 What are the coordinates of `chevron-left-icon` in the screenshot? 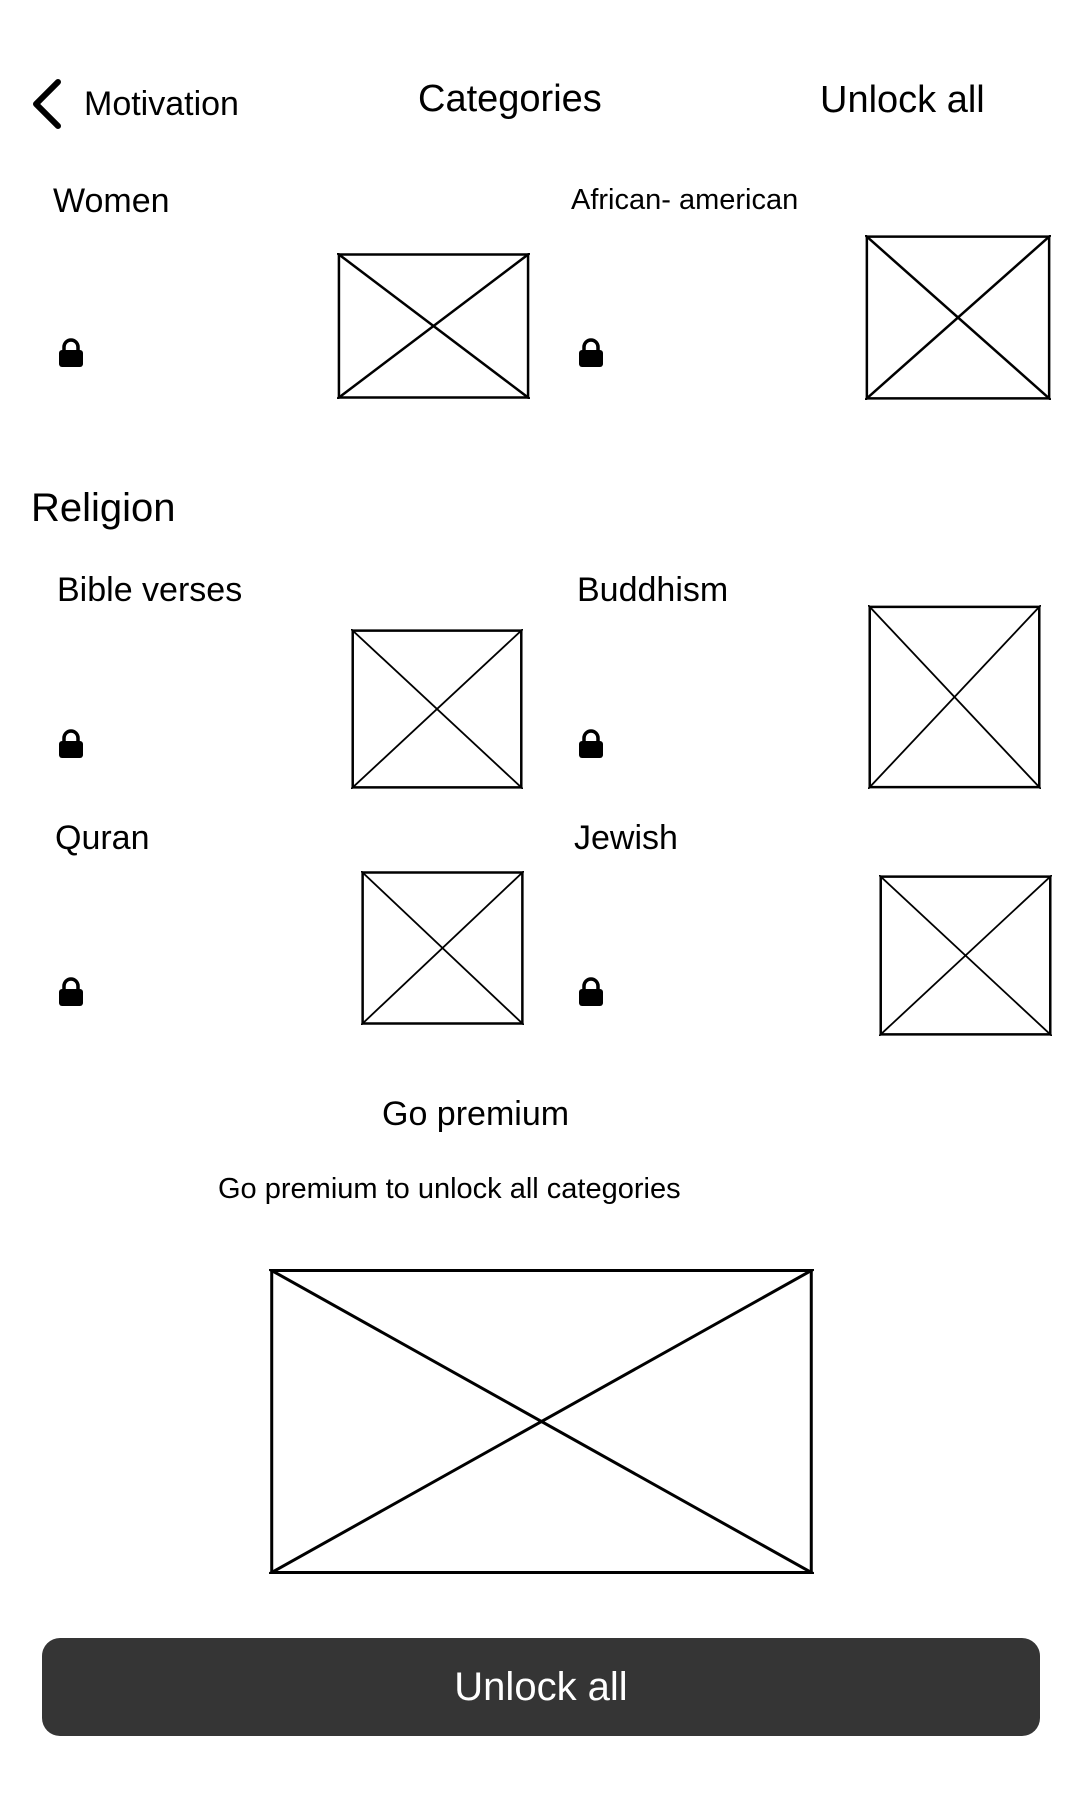 It's located at (46, 104).